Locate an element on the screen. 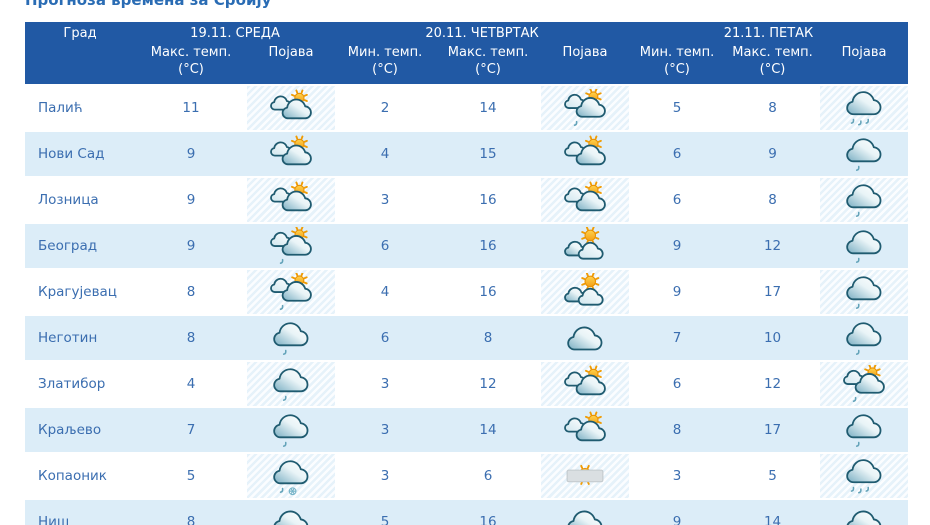 This screenshot has height=525, width=930. city-cell: Београд is located at coordinates (80, 247).